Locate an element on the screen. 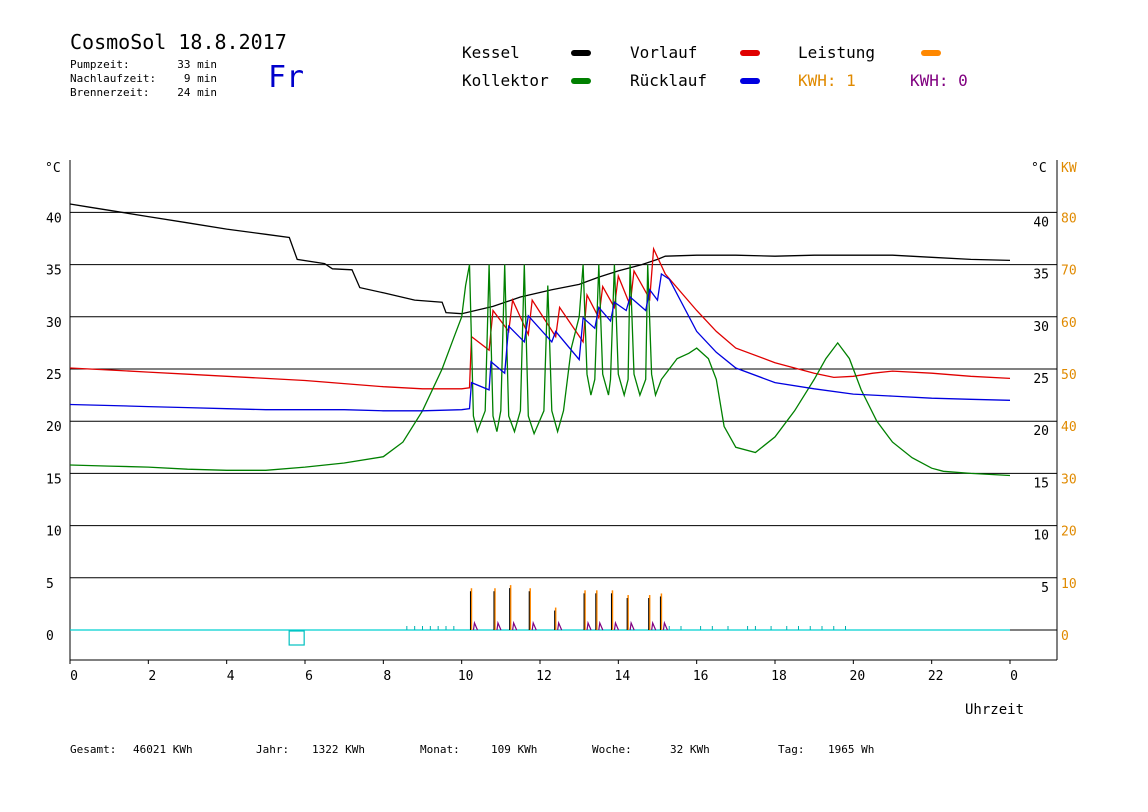 The height and width of the screenshot is (812, 1148). weekday-label: Fr is located at coordinates (286, 77).